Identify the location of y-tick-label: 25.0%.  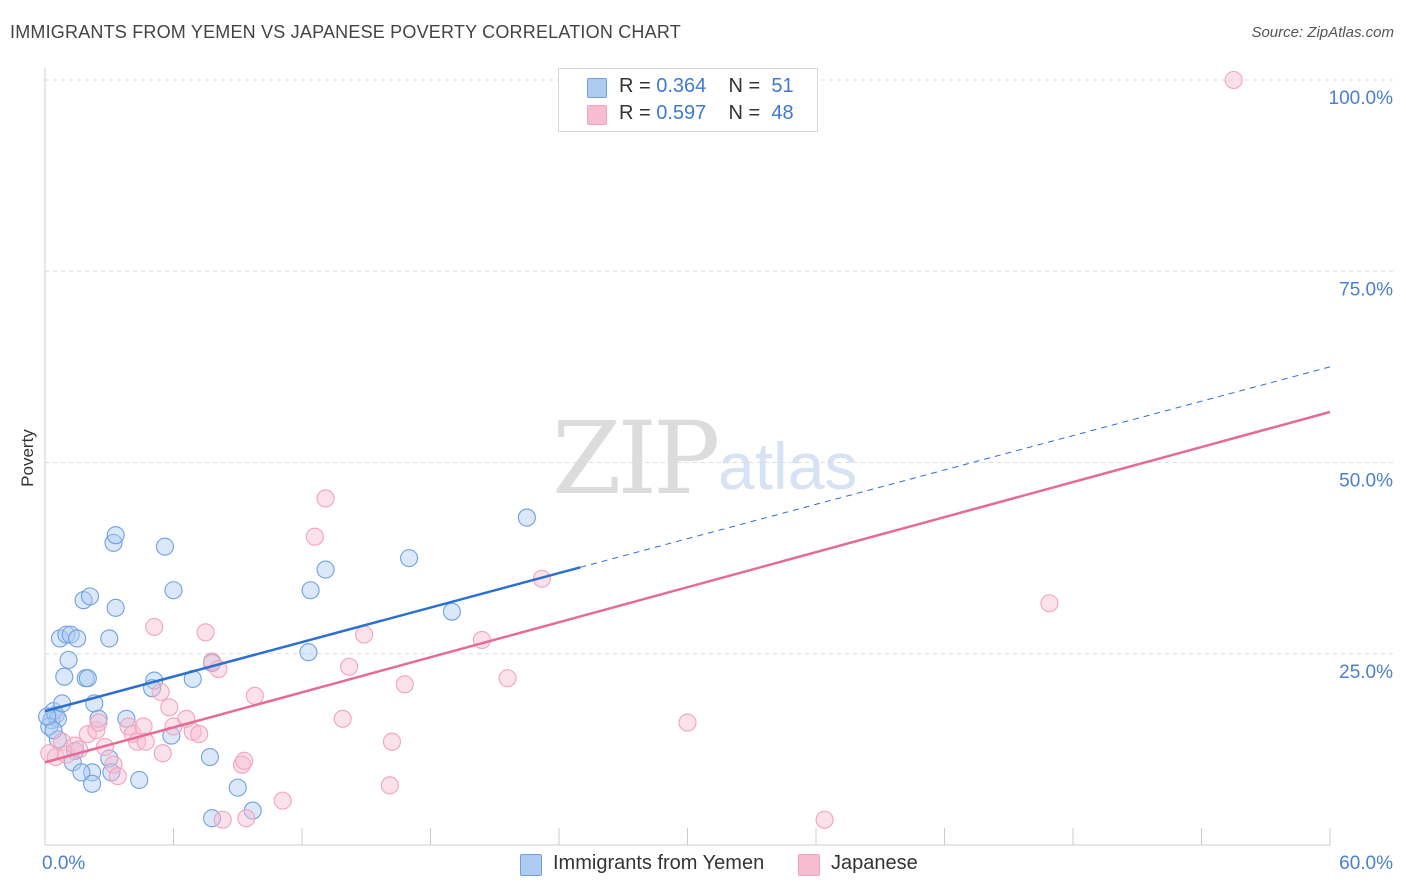
(1366, 672).